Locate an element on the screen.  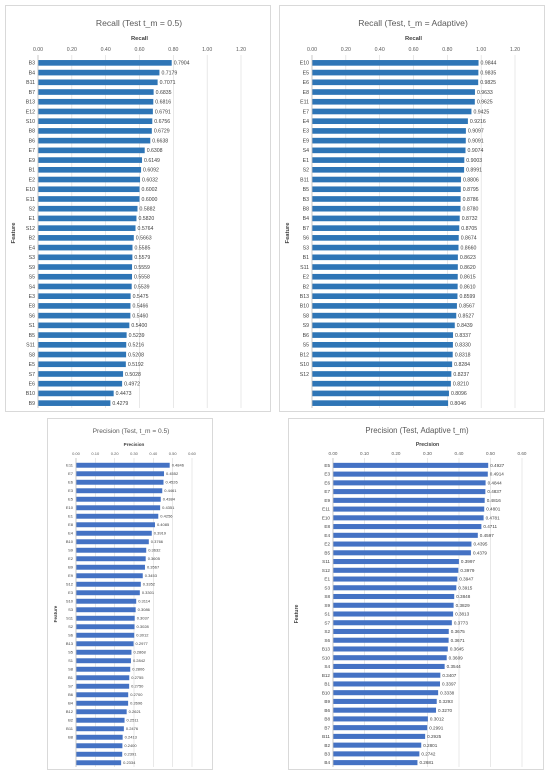
data-label: 0.2476 is located at coordinates (132, 728).